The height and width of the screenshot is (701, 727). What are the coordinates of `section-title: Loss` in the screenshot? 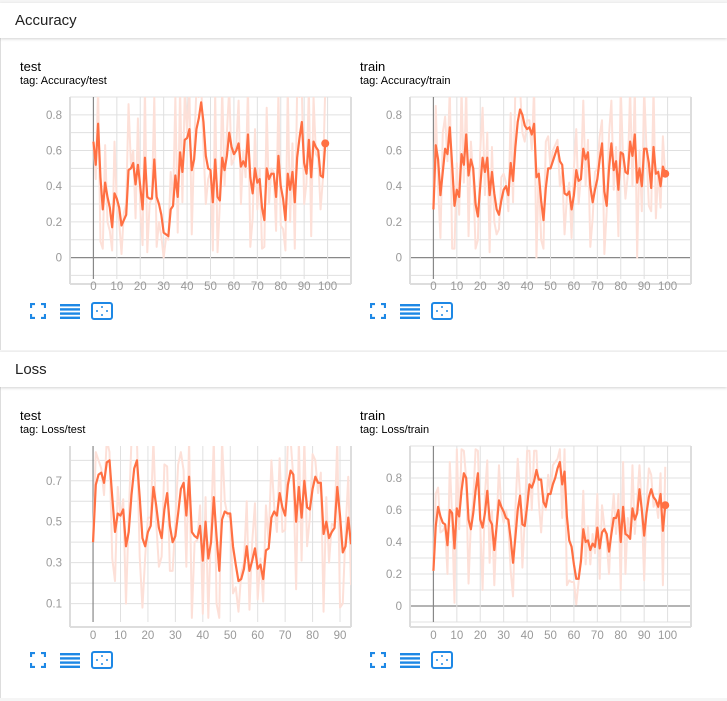 It's located at (31, 369).